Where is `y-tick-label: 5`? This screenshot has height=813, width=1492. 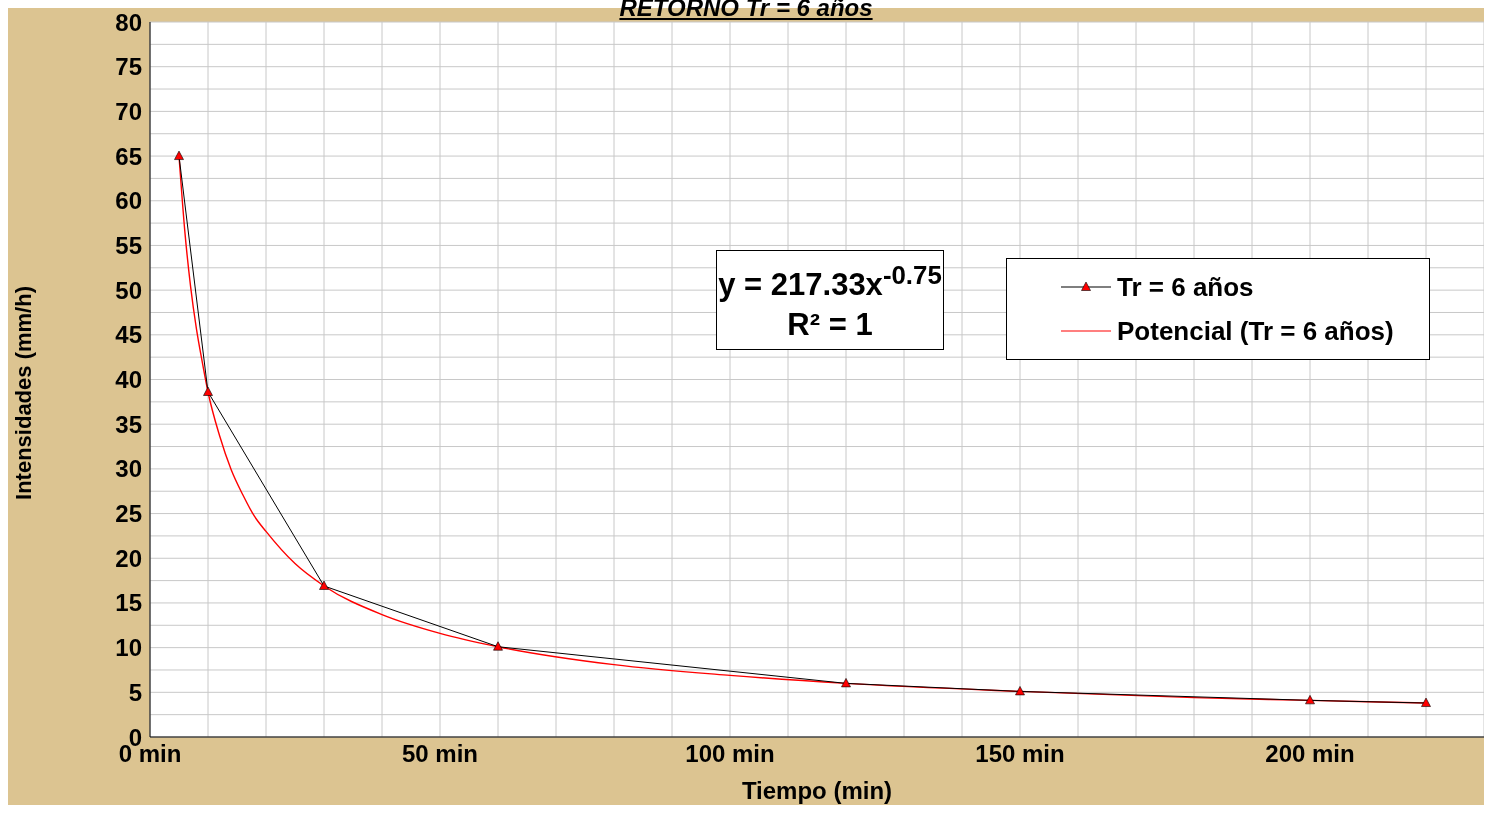 y-tick-label: 5 is located at coordinates (135, 692).